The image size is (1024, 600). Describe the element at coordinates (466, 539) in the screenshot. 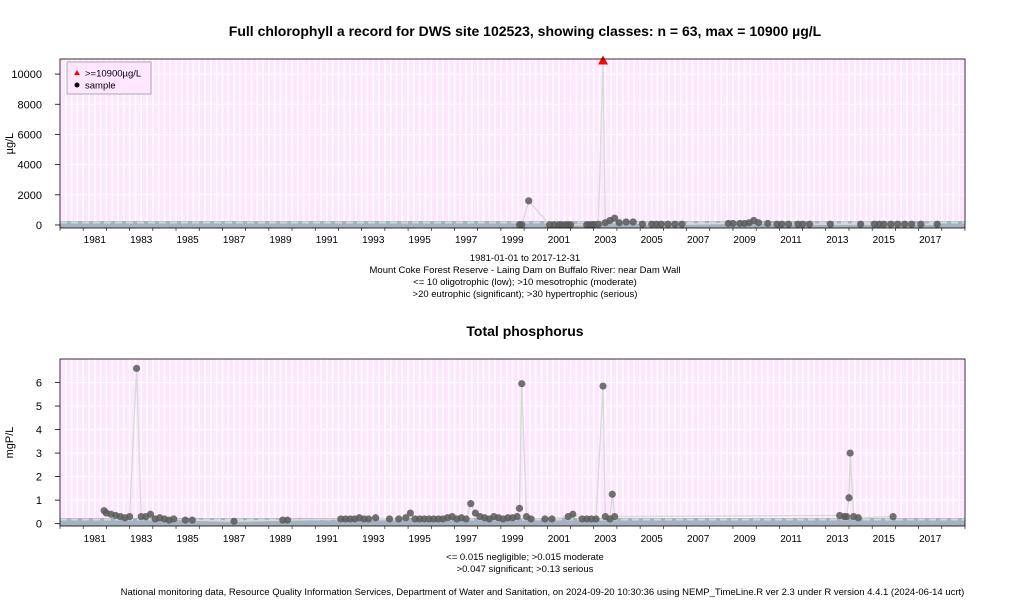

I see `chart2-xtick-label: 1997` at that location.